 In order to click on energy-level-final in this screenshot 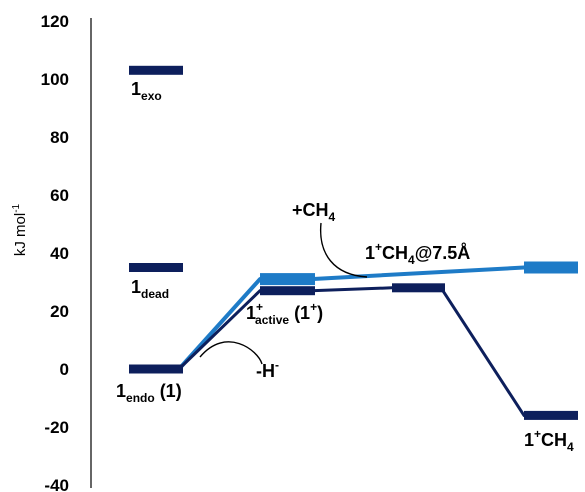, I will do `click(551, 415)`.